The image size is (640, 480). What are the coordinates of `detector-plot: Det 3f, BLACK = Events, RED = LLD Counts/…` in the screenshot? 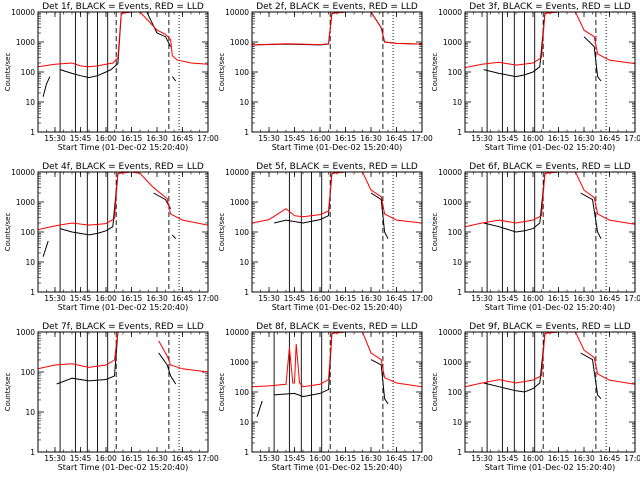 It's located at (535, 77).